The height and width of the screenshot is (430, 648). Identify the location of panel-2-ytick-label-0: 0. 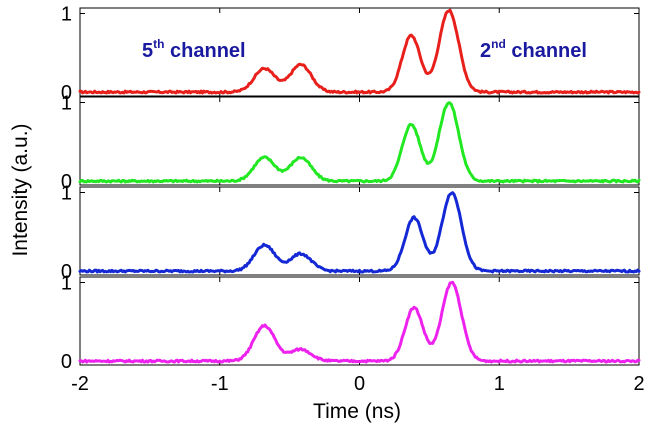
(66, 182).